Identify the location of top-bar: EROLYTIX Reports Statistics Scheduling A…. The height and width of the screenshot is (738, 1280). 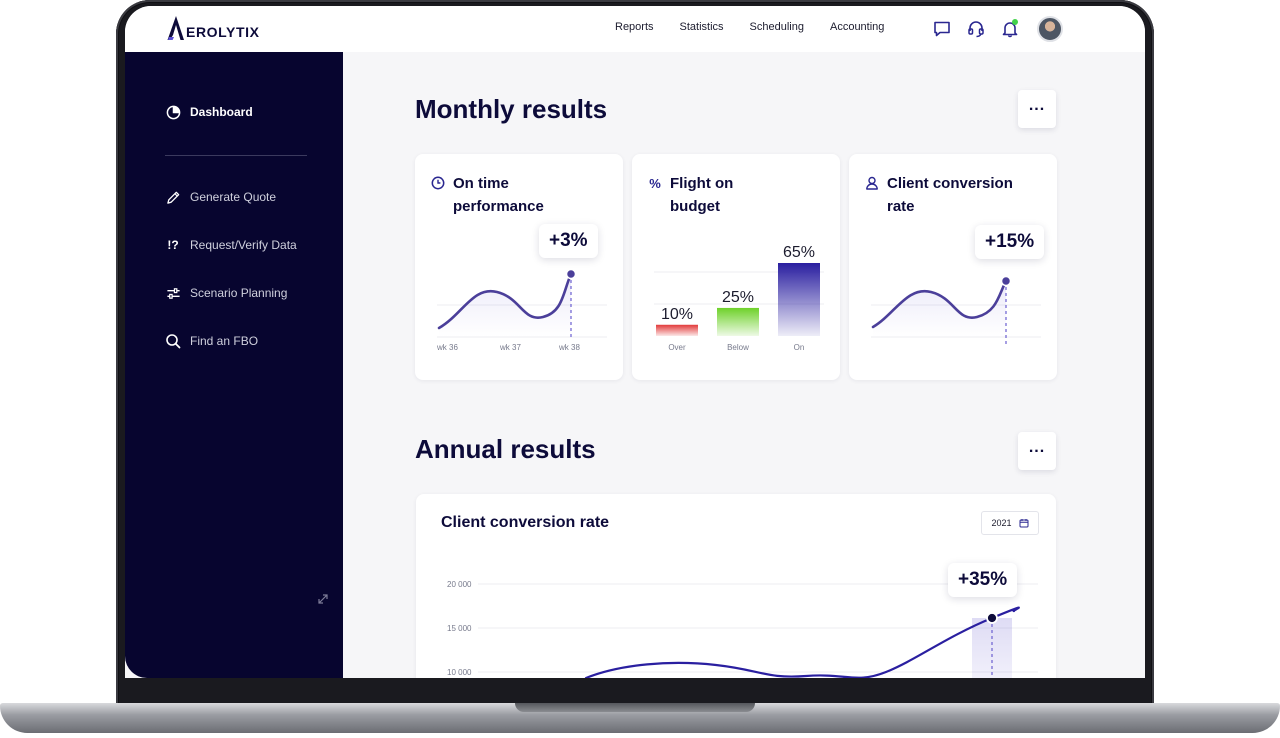
(635, 29).